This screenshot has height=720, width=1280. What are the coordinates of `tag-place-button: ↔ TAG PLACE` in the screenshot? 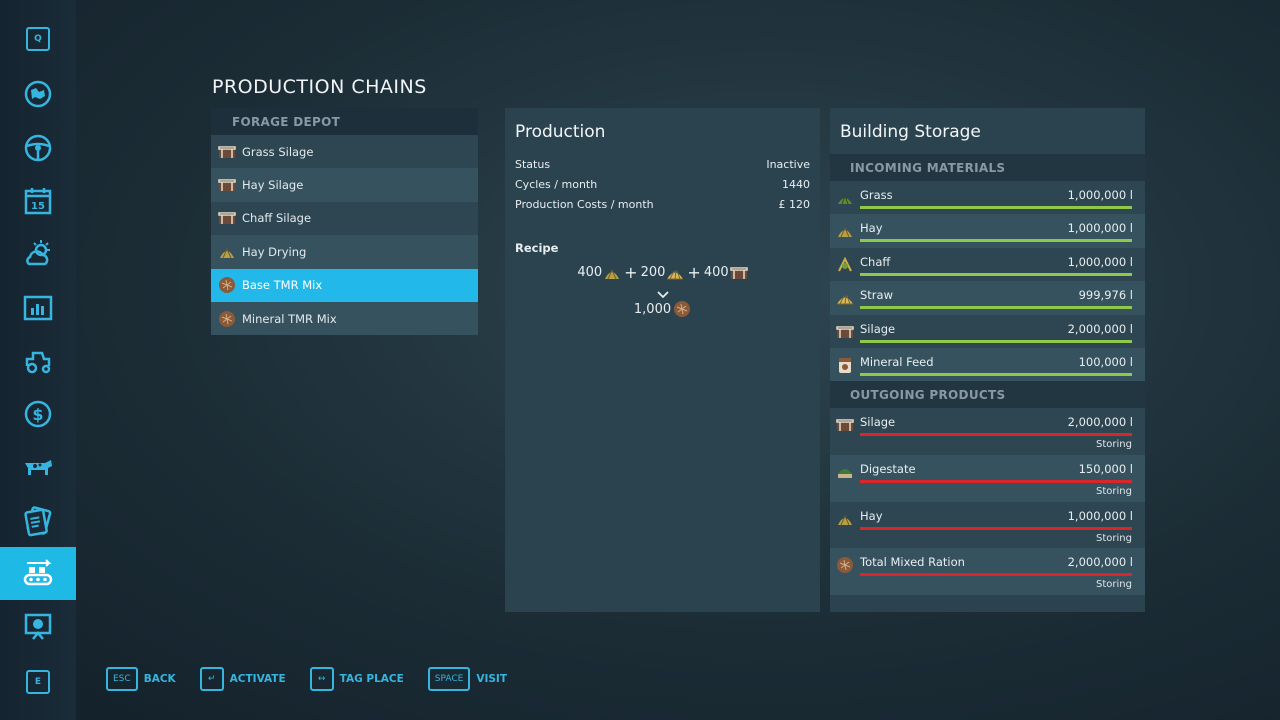 It's located at (356, 679).